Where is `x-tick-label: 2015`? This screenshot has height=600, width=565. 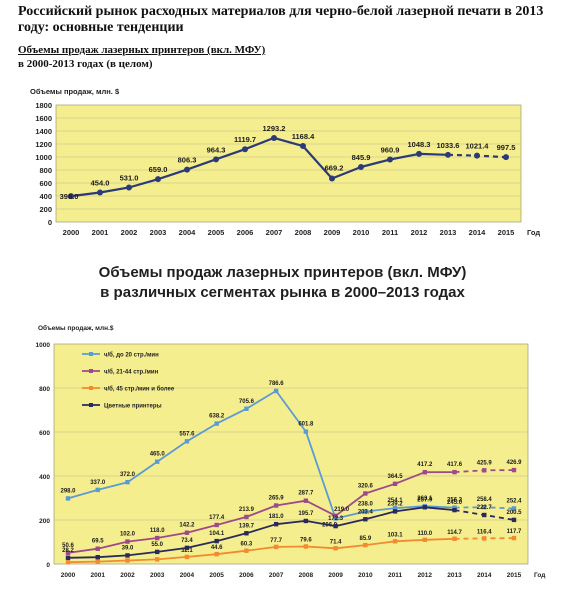 x-tick-label: 2015 is located at coordinates (506, 232).